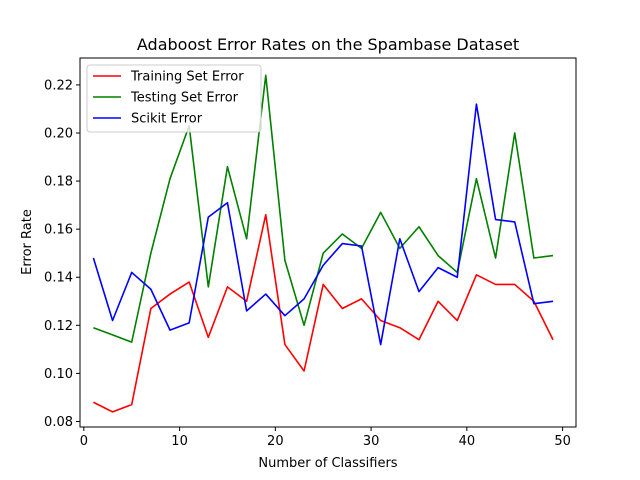 Image resolution: width=640 pixels, height=480 pixels. Describe the element at coordinates (562, 441) in the screenshot. I see `x-tick-label: 50` at that location.